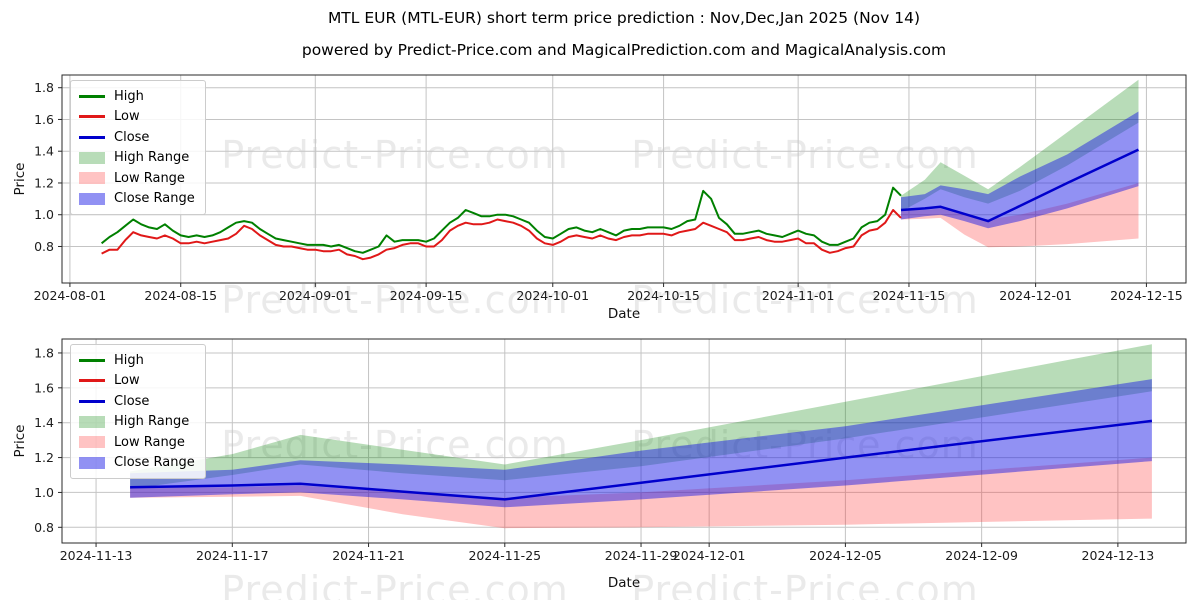  Describe the element at coordinates (798, 295) in the screenshot. I see `x-tick-label: 2024-11-01` at that location.